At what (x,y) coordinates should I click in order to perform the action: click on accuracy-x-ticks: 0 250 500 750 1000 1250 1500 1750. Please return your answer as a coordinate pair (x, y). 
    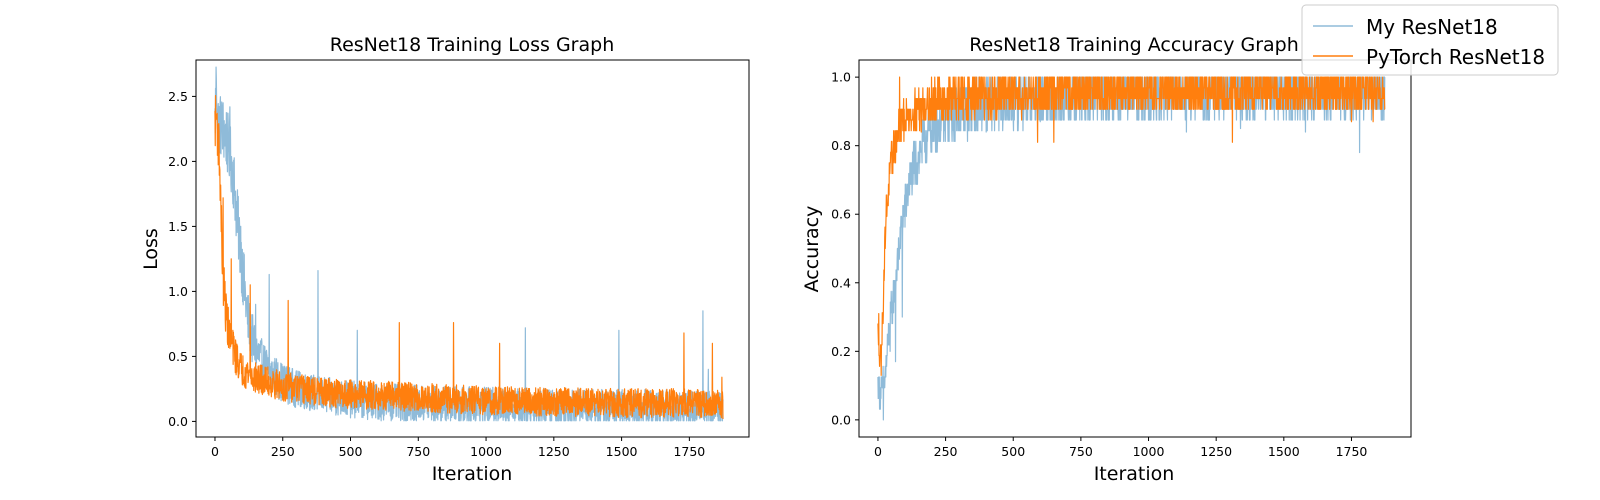
    Looking at the image, I should click on (1120, 448).